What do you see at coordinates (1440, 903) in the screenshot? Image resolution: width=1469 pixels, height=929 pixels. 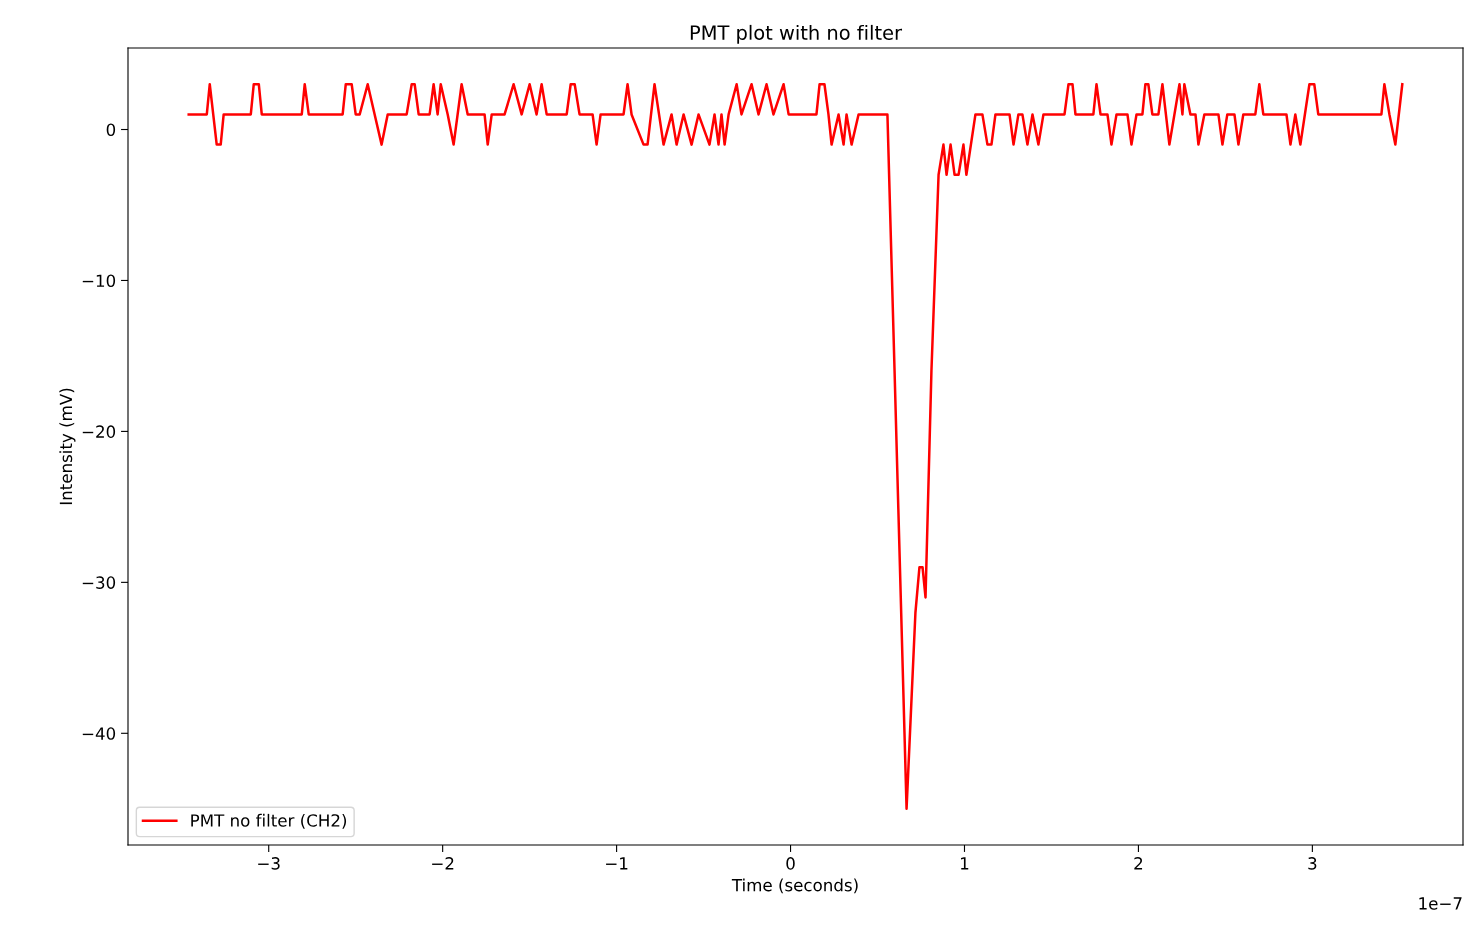 I see `text: 1e−7` at bounding box center [1440, 903].